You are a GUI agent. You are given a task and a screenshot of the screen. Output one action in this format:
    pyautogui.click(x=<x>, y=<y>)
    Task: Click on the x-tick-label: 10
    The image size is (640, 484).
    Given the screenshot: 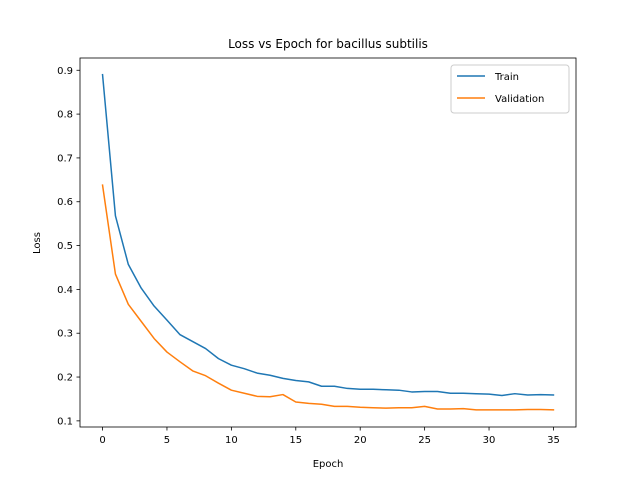 What is the action you would take?
    pyautogui.click(x=231, y=440)
    